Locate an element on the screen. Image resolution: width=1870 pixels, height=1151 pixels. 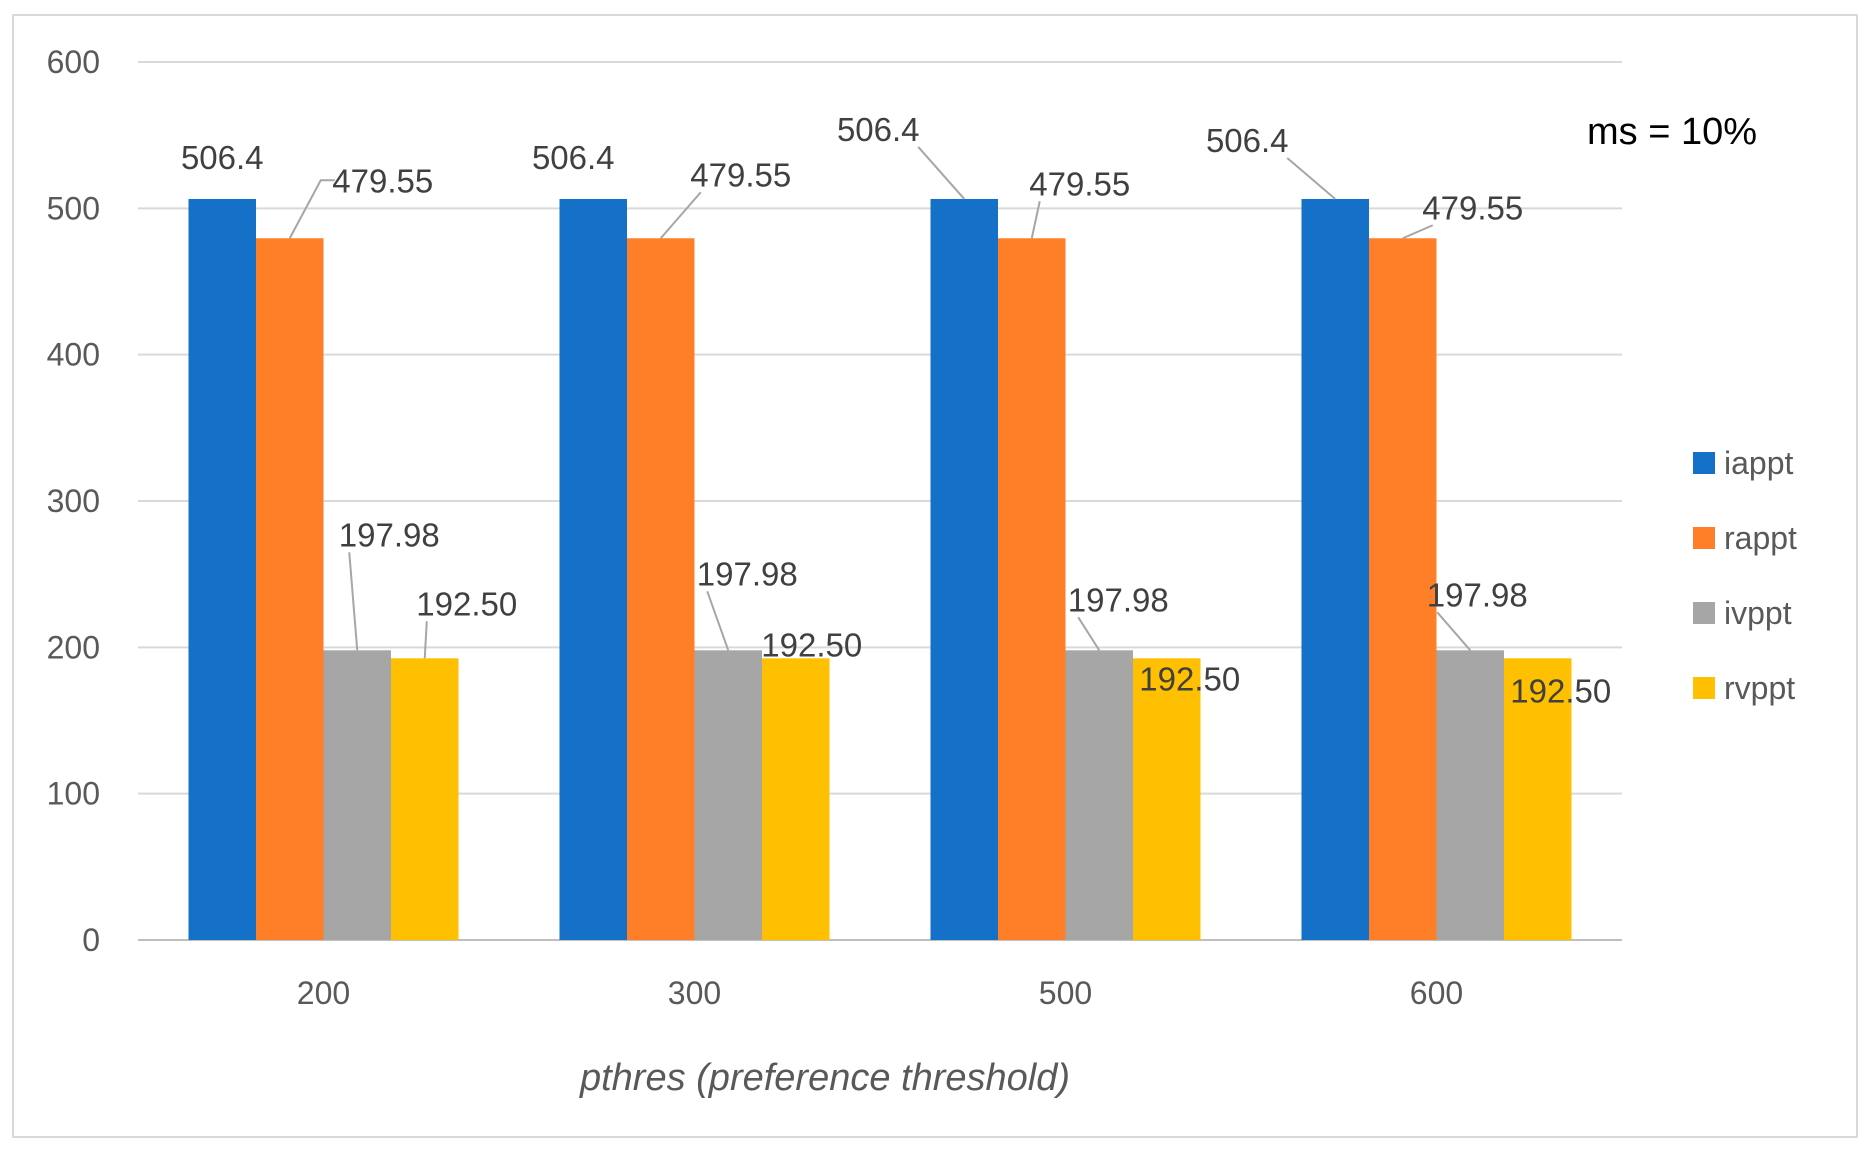
legend-swatch-rappt is located at coordinates (1704, 538).